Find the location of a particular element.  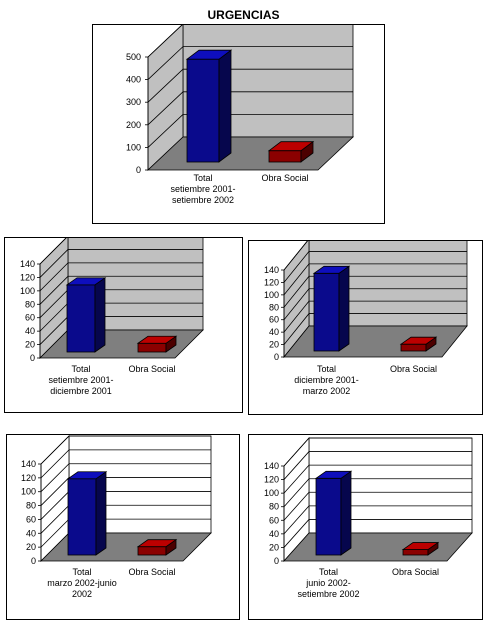

x-category-label: 2002 is located at coordinates (82, 594).